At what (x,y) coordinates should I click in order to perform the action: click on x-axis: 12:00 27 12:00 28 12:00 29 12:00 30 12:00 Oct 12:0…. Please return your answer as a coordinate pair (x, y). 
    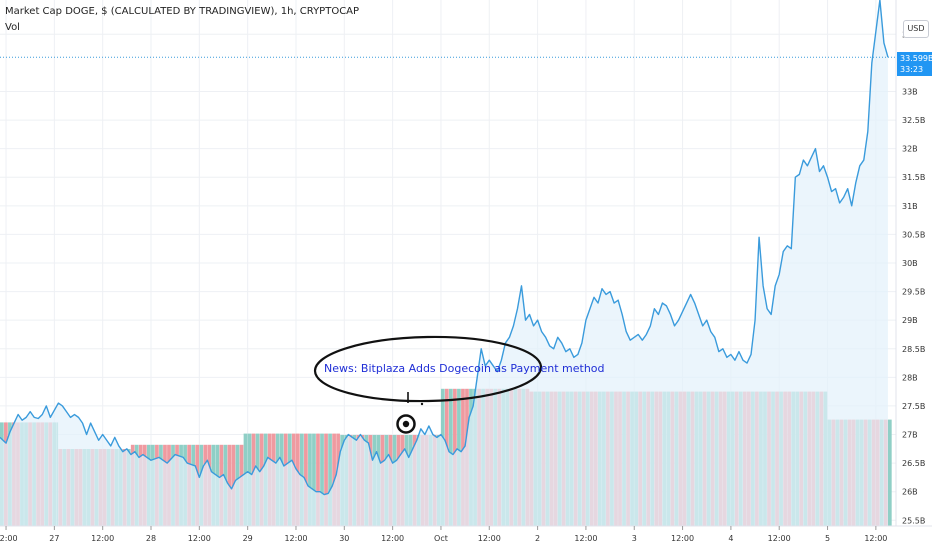
    Looking at the image, I should click on (466, 537).